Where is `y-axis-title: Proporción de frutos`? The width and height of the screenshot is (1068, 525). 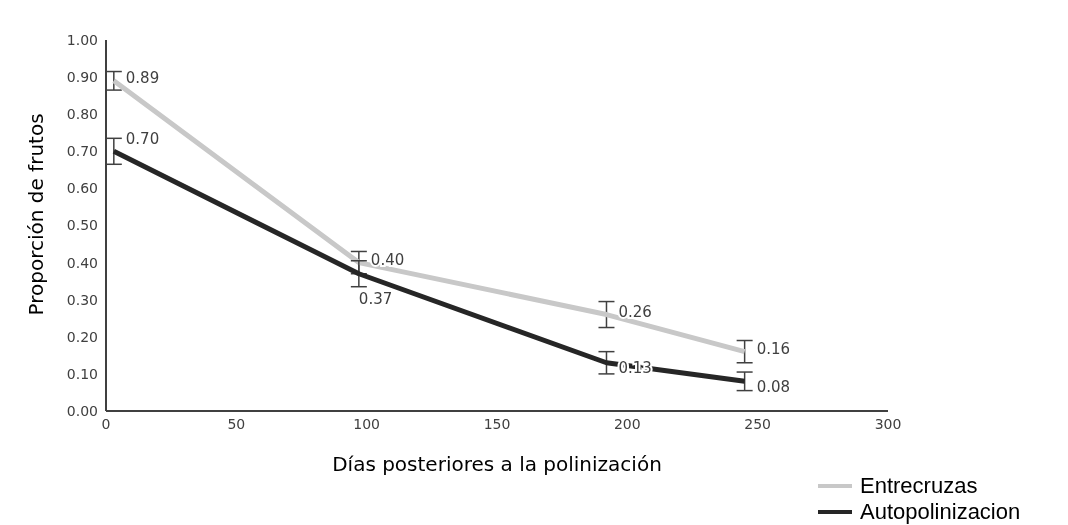 y-axis-title: Proporción de frutos is located at coordinates (36, 214).